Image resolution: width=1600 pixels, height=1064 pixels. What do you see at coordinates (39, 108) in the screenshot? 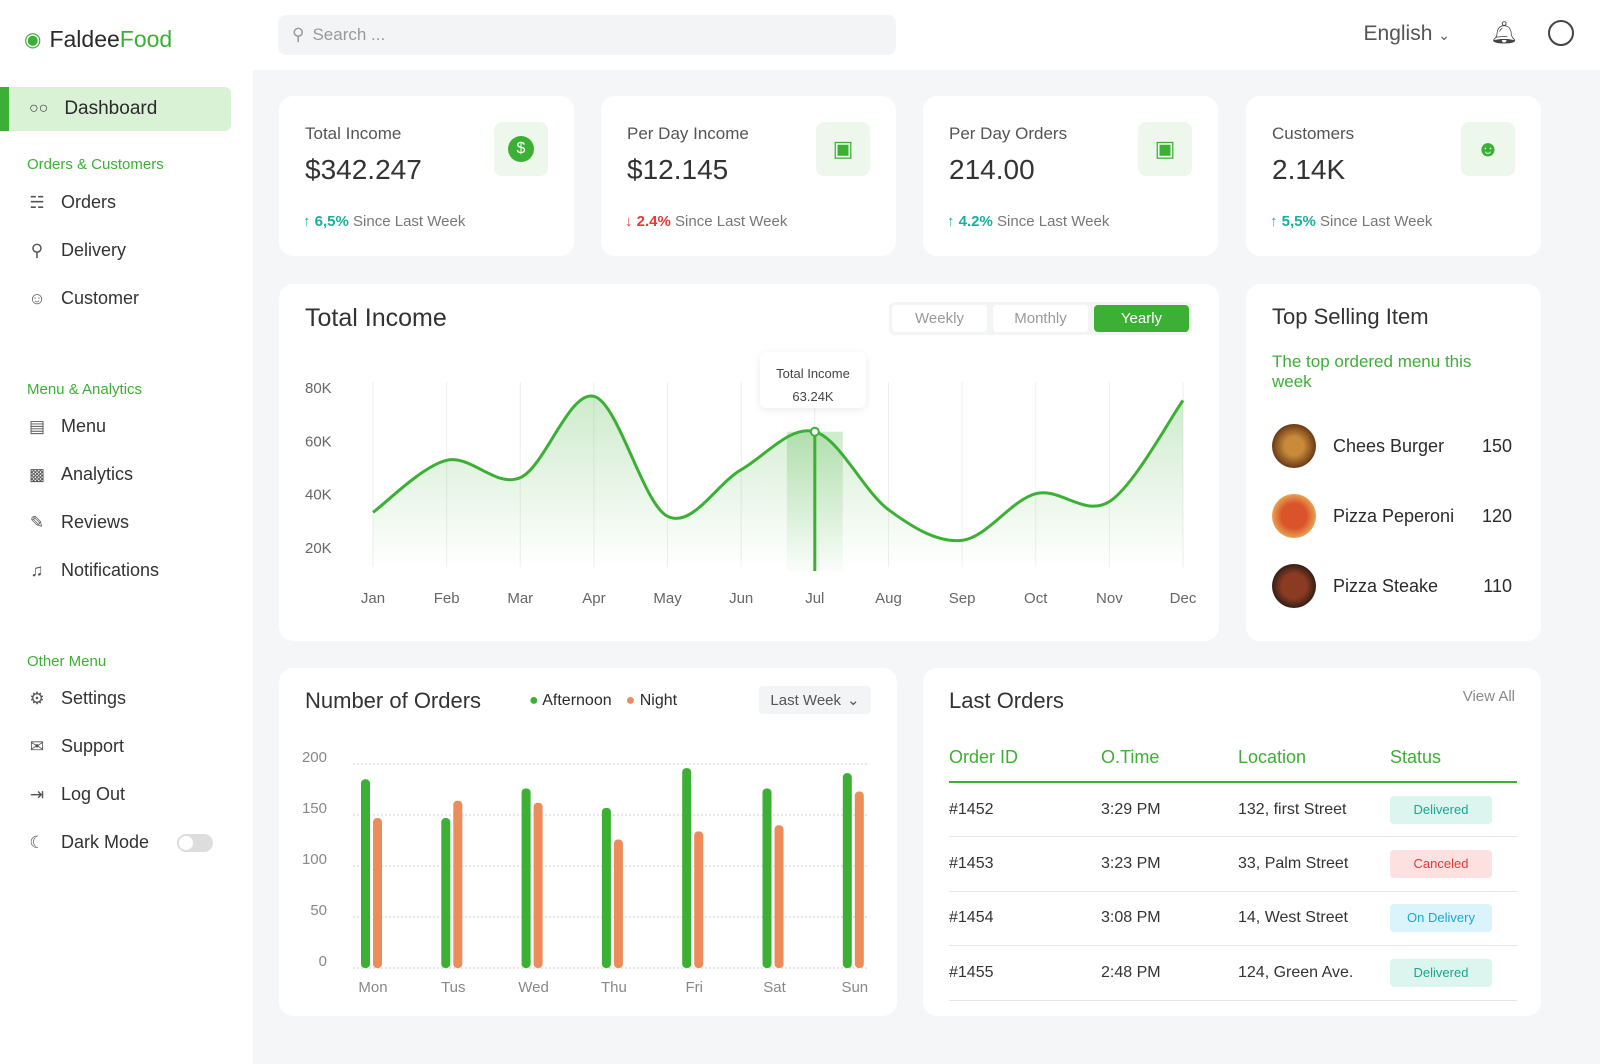
I see `grid-icon: ○○` at bounding box center [39, 108].